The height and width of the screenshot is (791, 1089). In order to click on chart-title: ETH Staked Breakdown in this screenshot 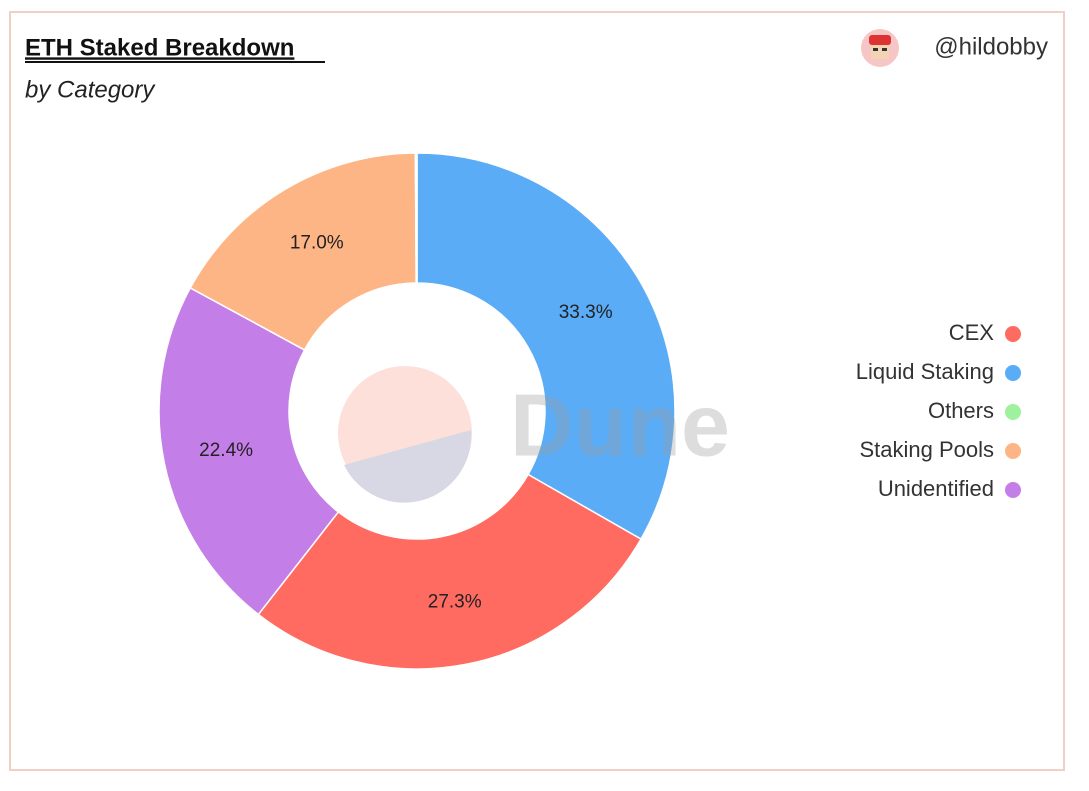, I will do `click(159, 47)`.